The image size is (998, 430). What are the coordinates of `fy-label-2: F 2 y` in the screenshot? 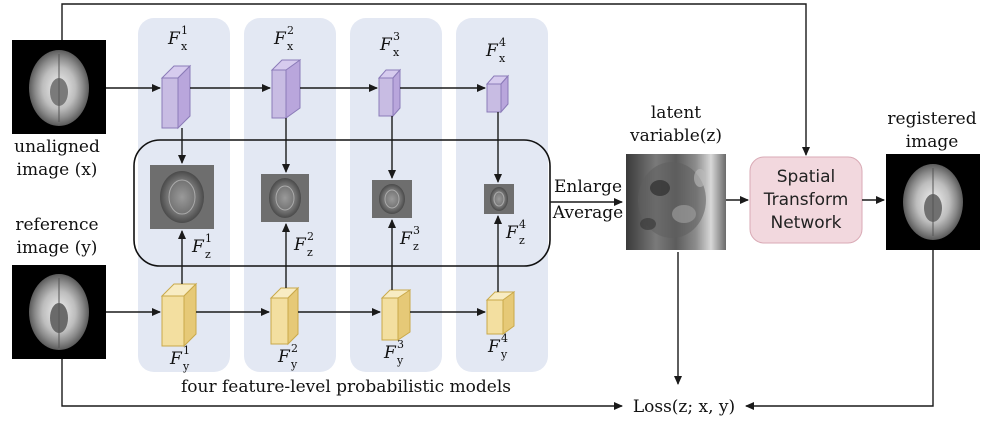 It's located at (287, 356).